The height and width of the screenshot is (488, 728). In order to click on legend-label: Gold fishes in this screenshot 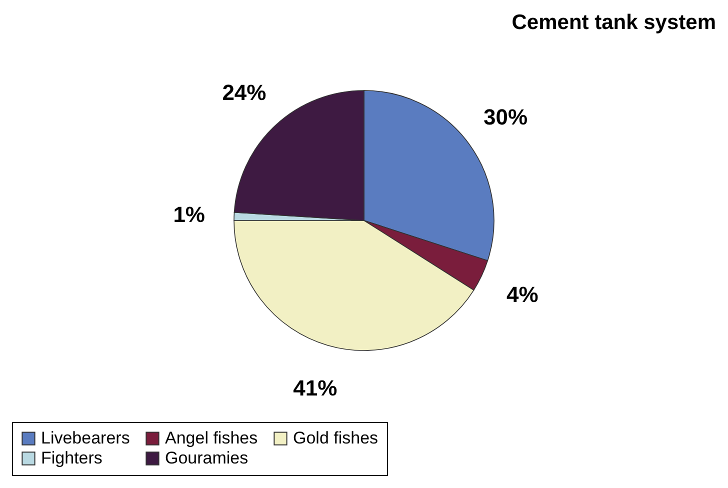, I will do `click(335, 438)`.